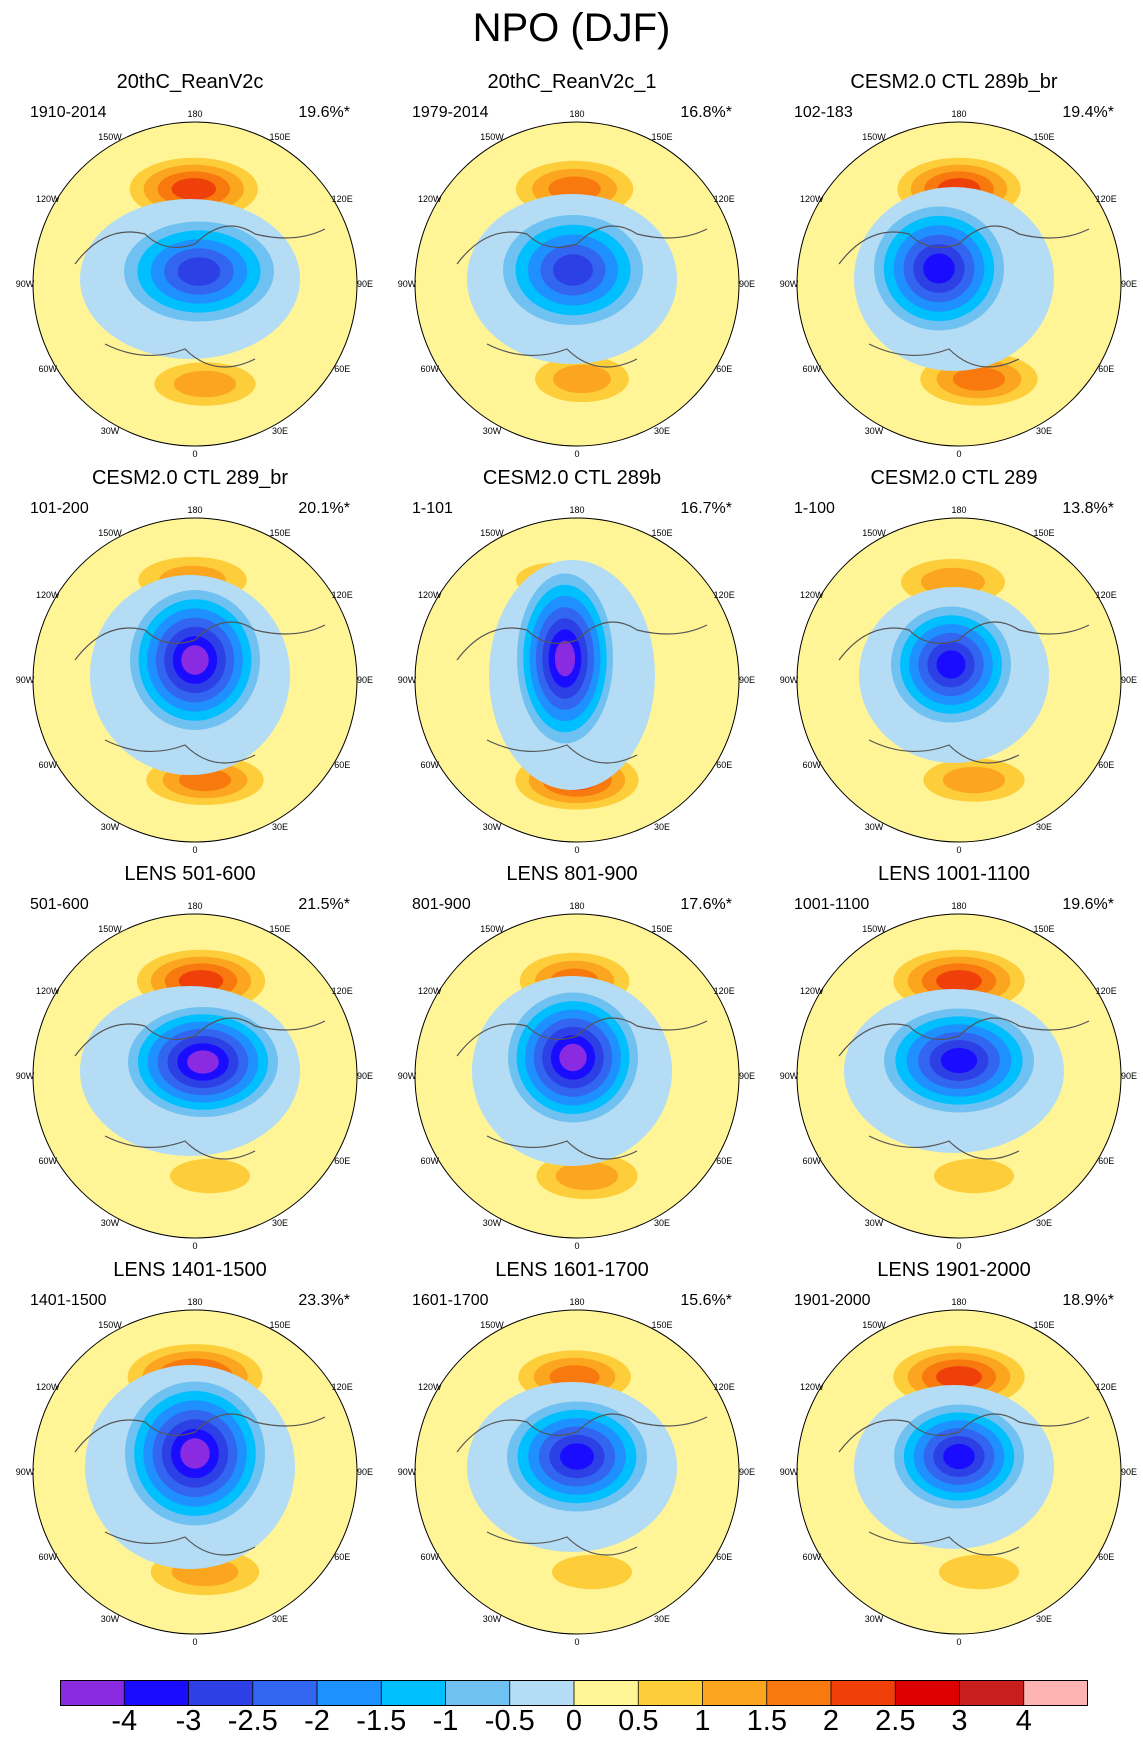 Image resolution: width=1143 pixels, height=1738 pixels. I want to click on colorbar-tick-label: -2.5, so click(252, 1721).